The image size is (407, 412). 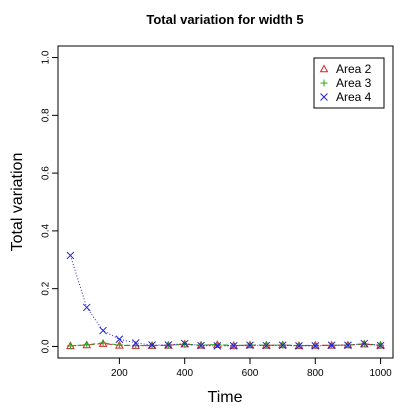 I want to click on x-tick-label: 200, so click(x=119, y=373).